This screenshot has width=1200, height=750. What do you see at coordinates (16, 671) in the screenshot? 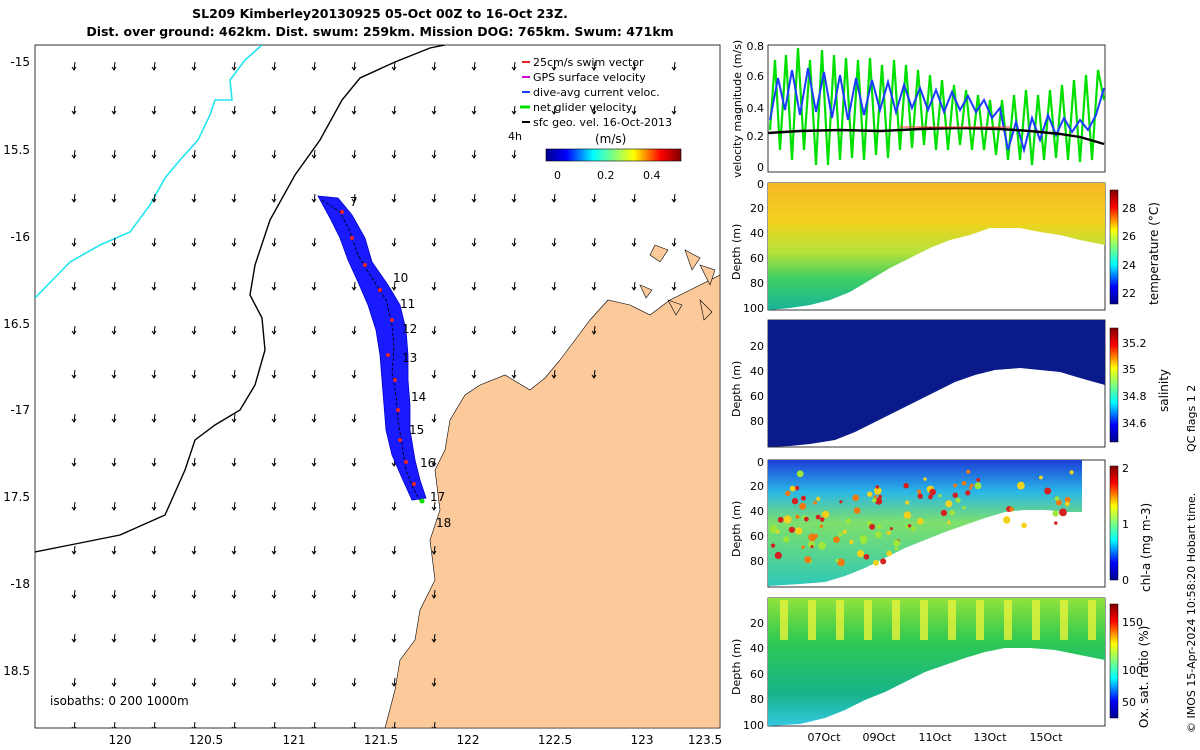
I see `lat-tick: 18.5` at bounding box center [16, 671].